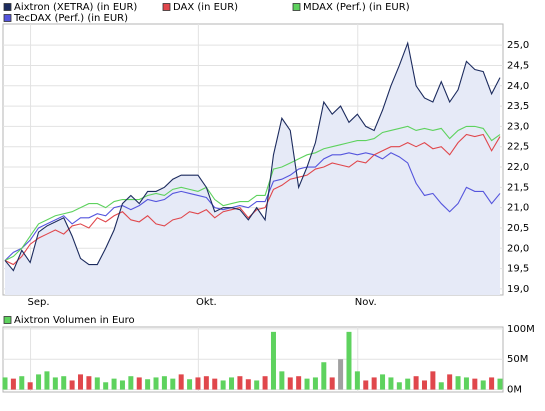 The image size is (545, 411). What do you see at coordinates (518, 106) in the screenshot?
I see `y-tick-label: 23,5` at bounding box center [518, 106].